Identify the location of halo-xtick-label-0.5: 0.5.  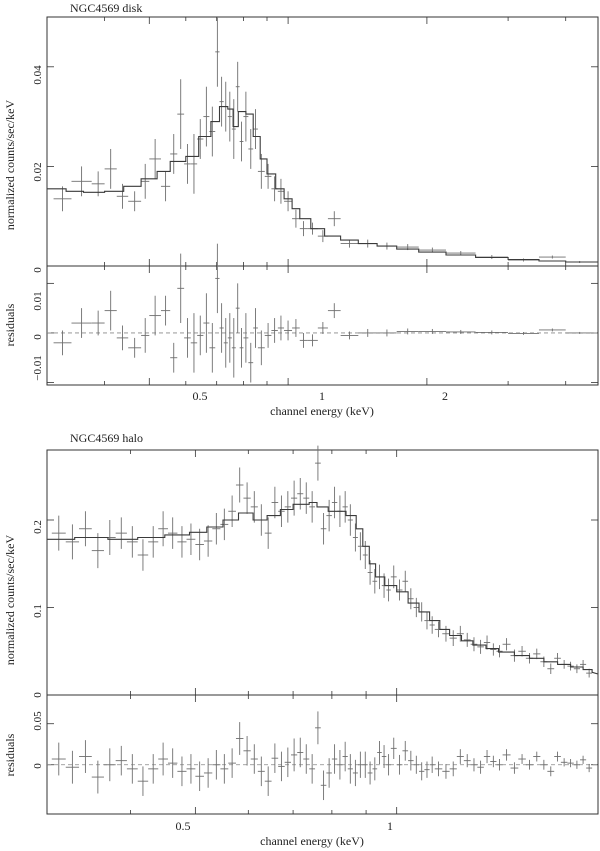
(183, 826).